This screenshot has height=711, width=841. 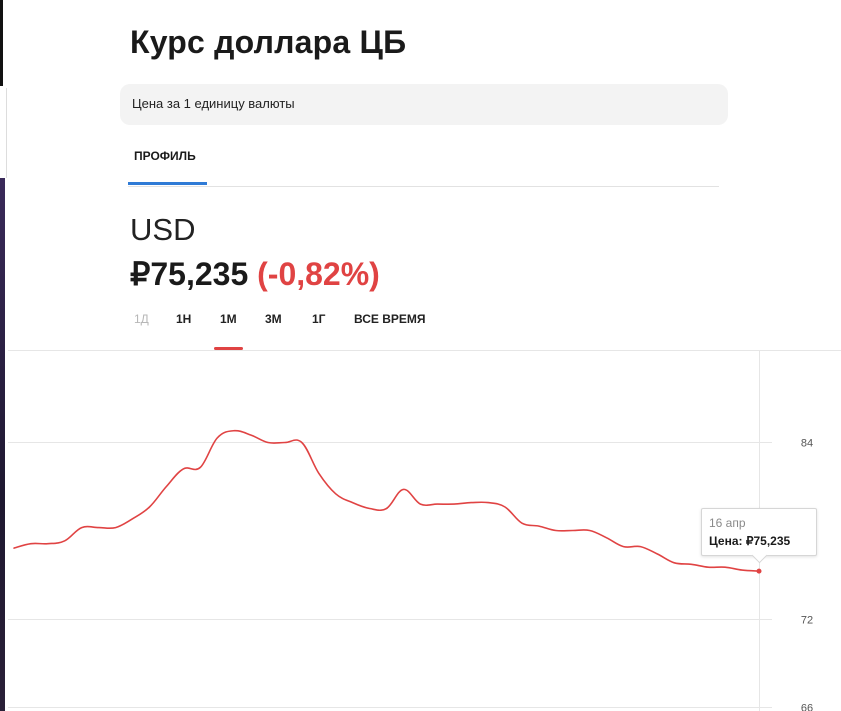 What do you see at coordinates (6, 133) in the screenshot?
I see `window-divider` at bounding box center [6, 133].